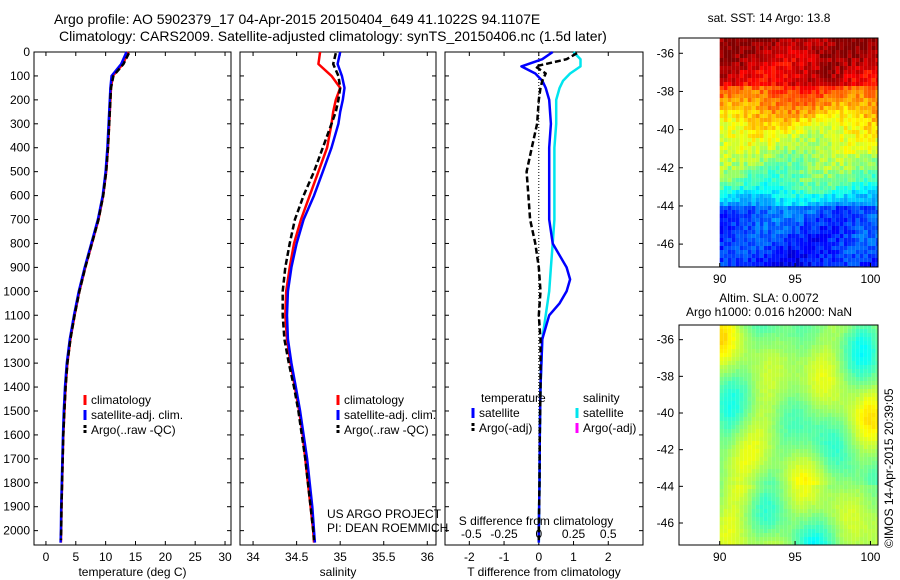  Describe the element at coordinates (297, 557) in the screenshot. I see `x-tick-label: 34.5` at that location.